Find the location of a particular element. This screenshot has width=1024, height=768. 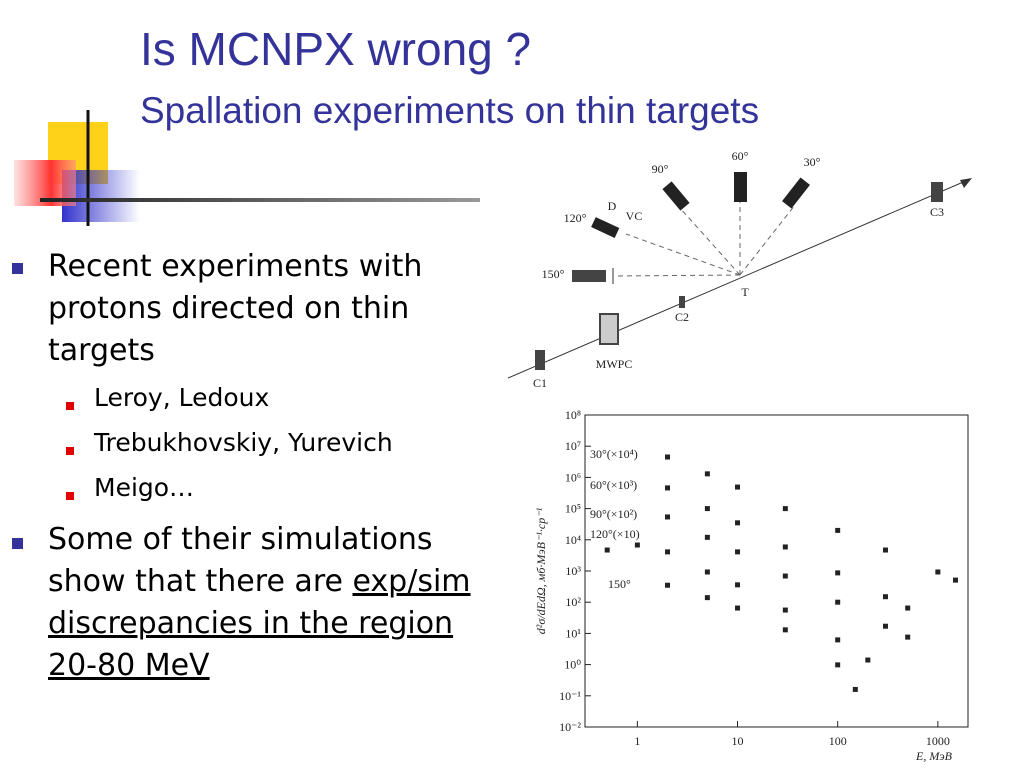

y-tick-label: 10¹ is located at coordinates (573, 633).